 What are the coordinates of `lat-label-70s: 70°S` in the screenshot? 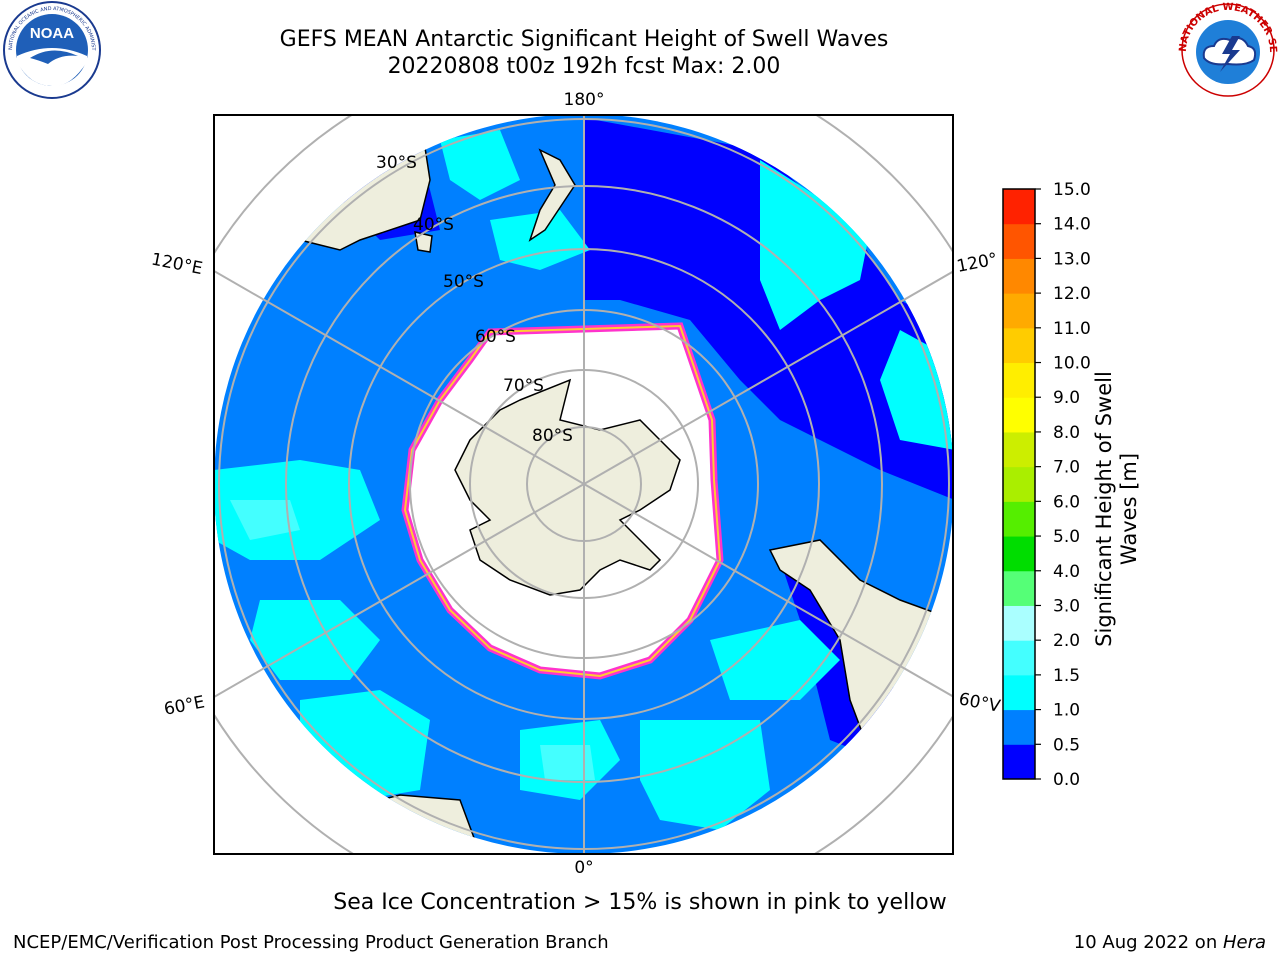 It's located at (523, 386).